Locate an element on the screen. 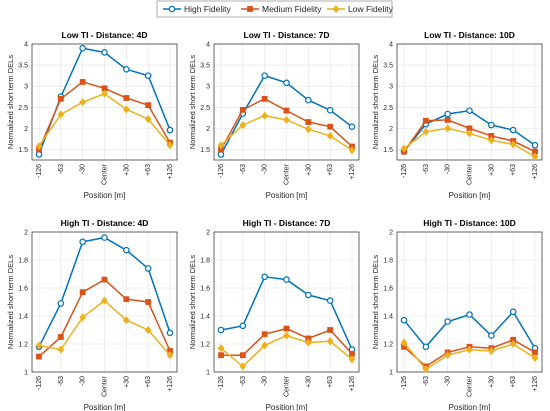  subplot-title: High TI - Distance: 4D is located at coordinates (105, 223).